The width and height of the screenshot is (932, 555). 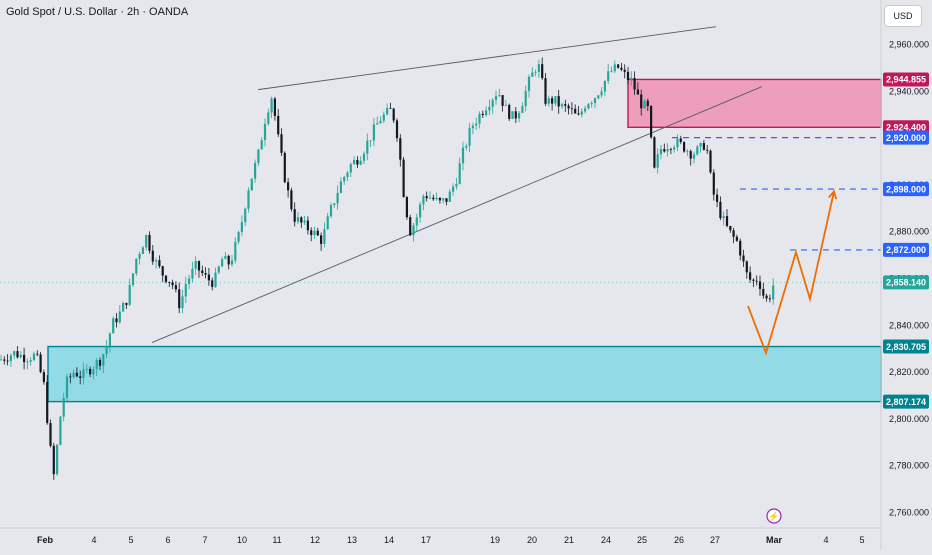 What do you see at coordinates (909, 466) in the screenshot?
I see `y-tick-label: 2,780.000` at bounding box center [909, 466].